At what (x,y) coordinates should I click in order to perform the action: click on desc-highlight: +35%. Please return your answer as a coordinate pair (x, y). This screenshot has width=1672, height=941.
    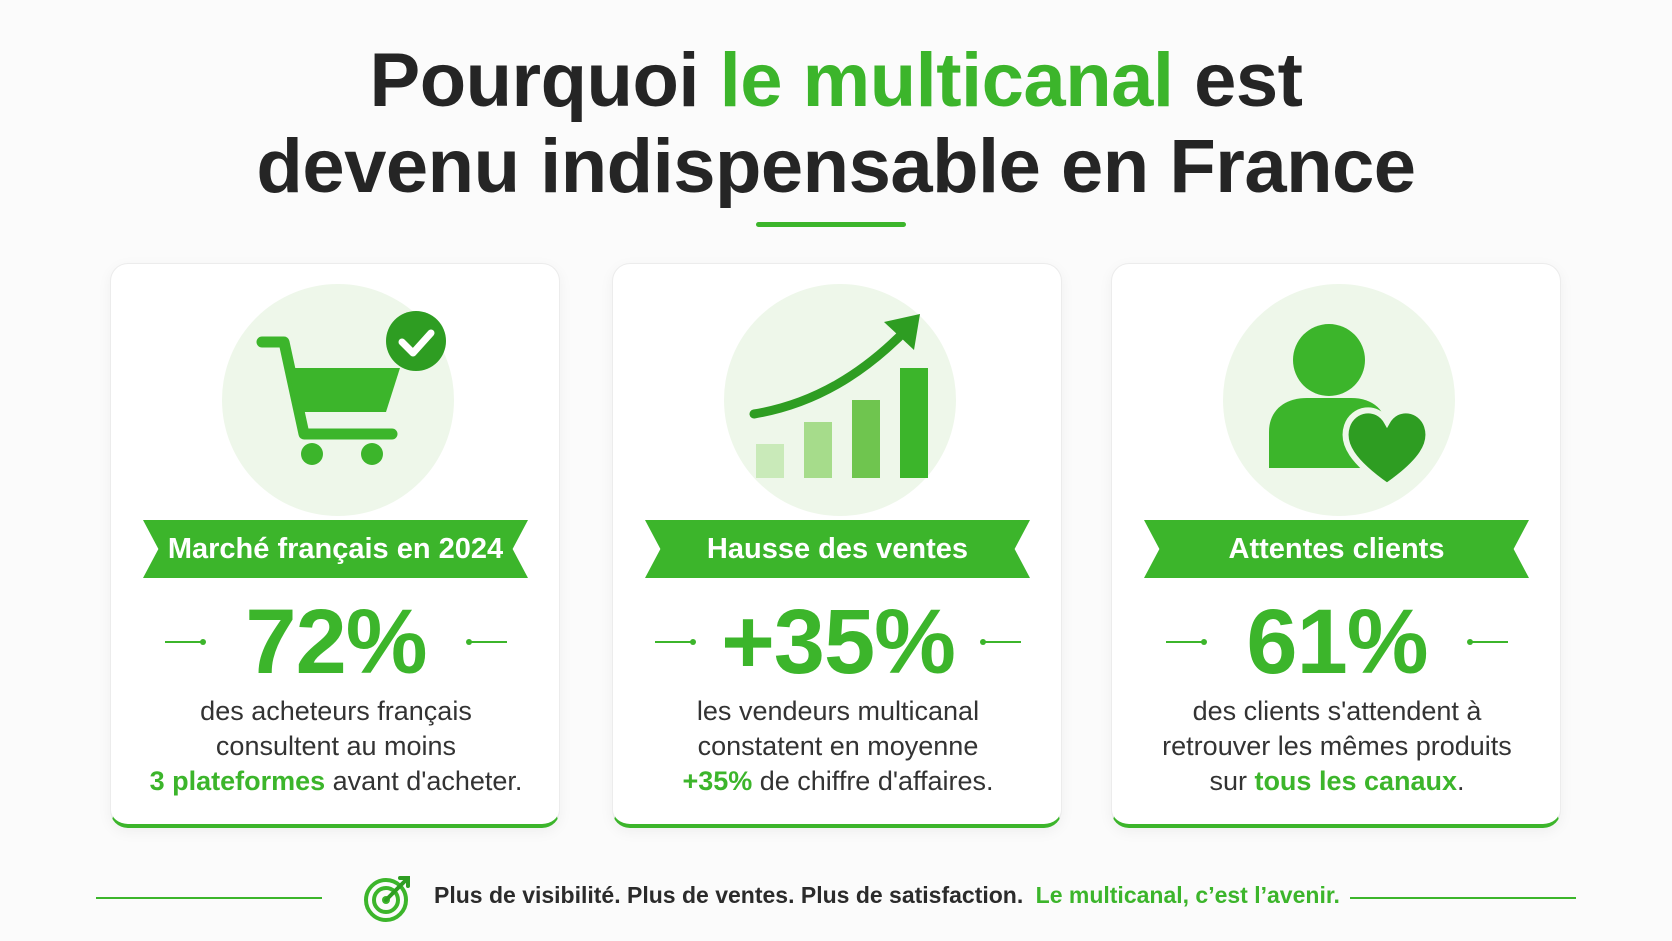
    Looking at the image, I should click on (717, 781).